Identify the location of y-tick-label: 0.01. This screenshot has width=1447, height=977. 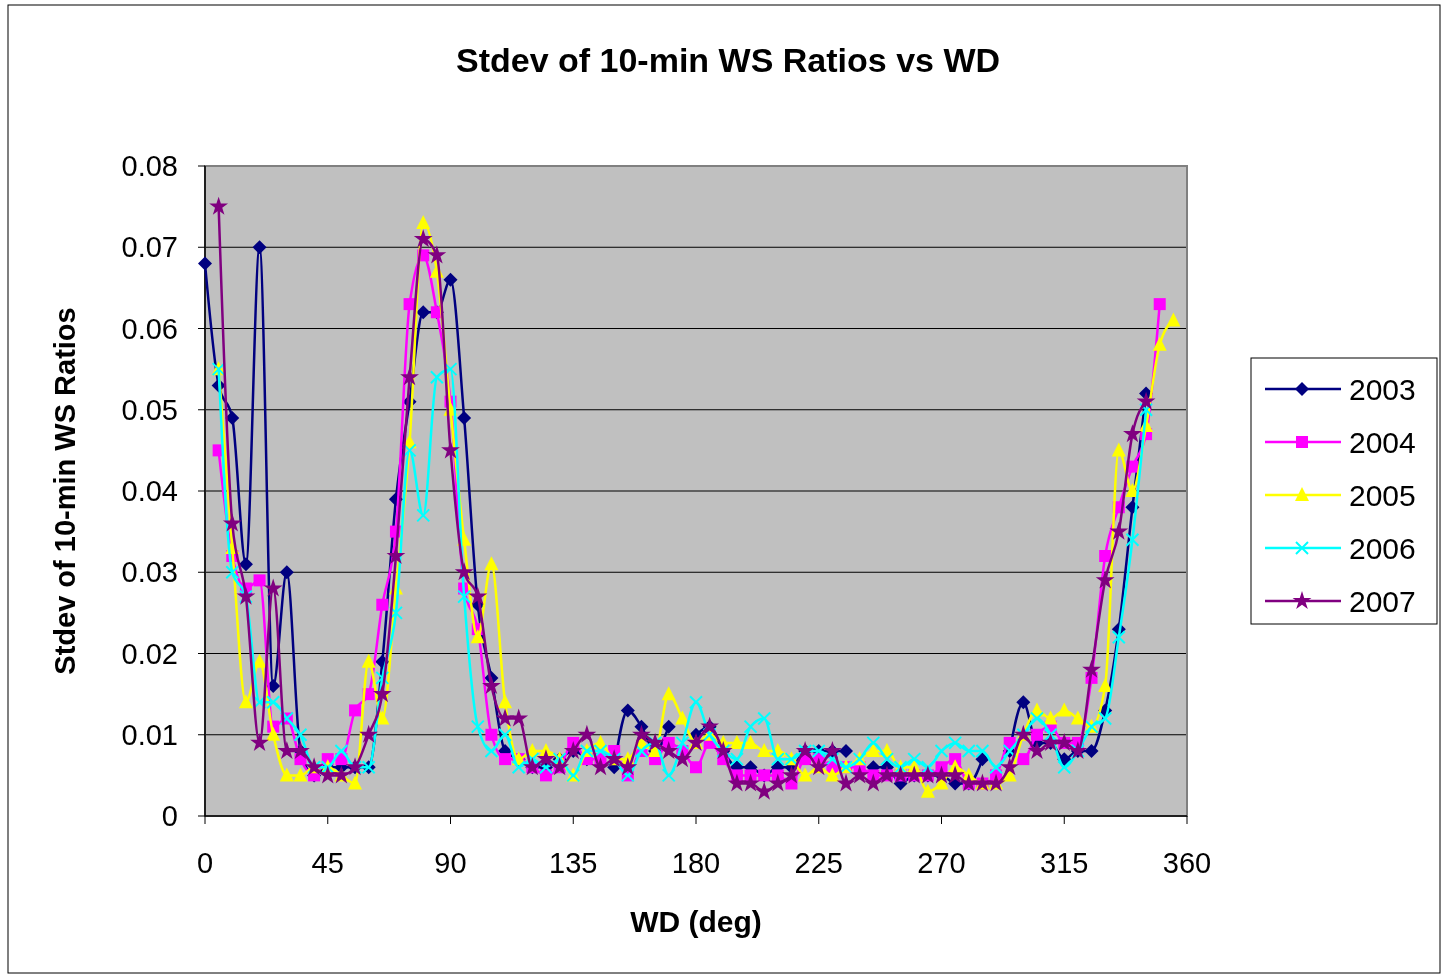
(149, 734).